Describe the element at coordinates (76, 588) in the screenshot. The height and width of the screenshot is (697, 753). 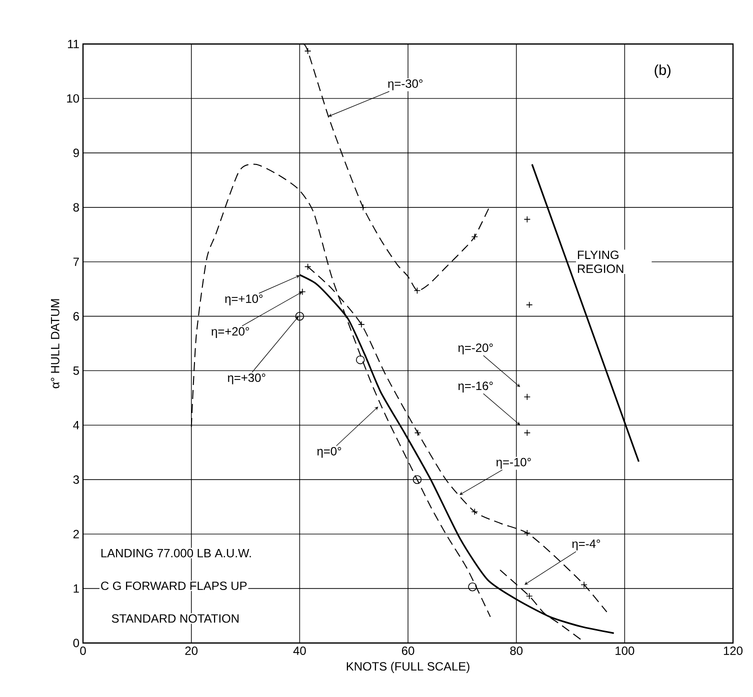
I see `y-tick-label: 1` at that location.